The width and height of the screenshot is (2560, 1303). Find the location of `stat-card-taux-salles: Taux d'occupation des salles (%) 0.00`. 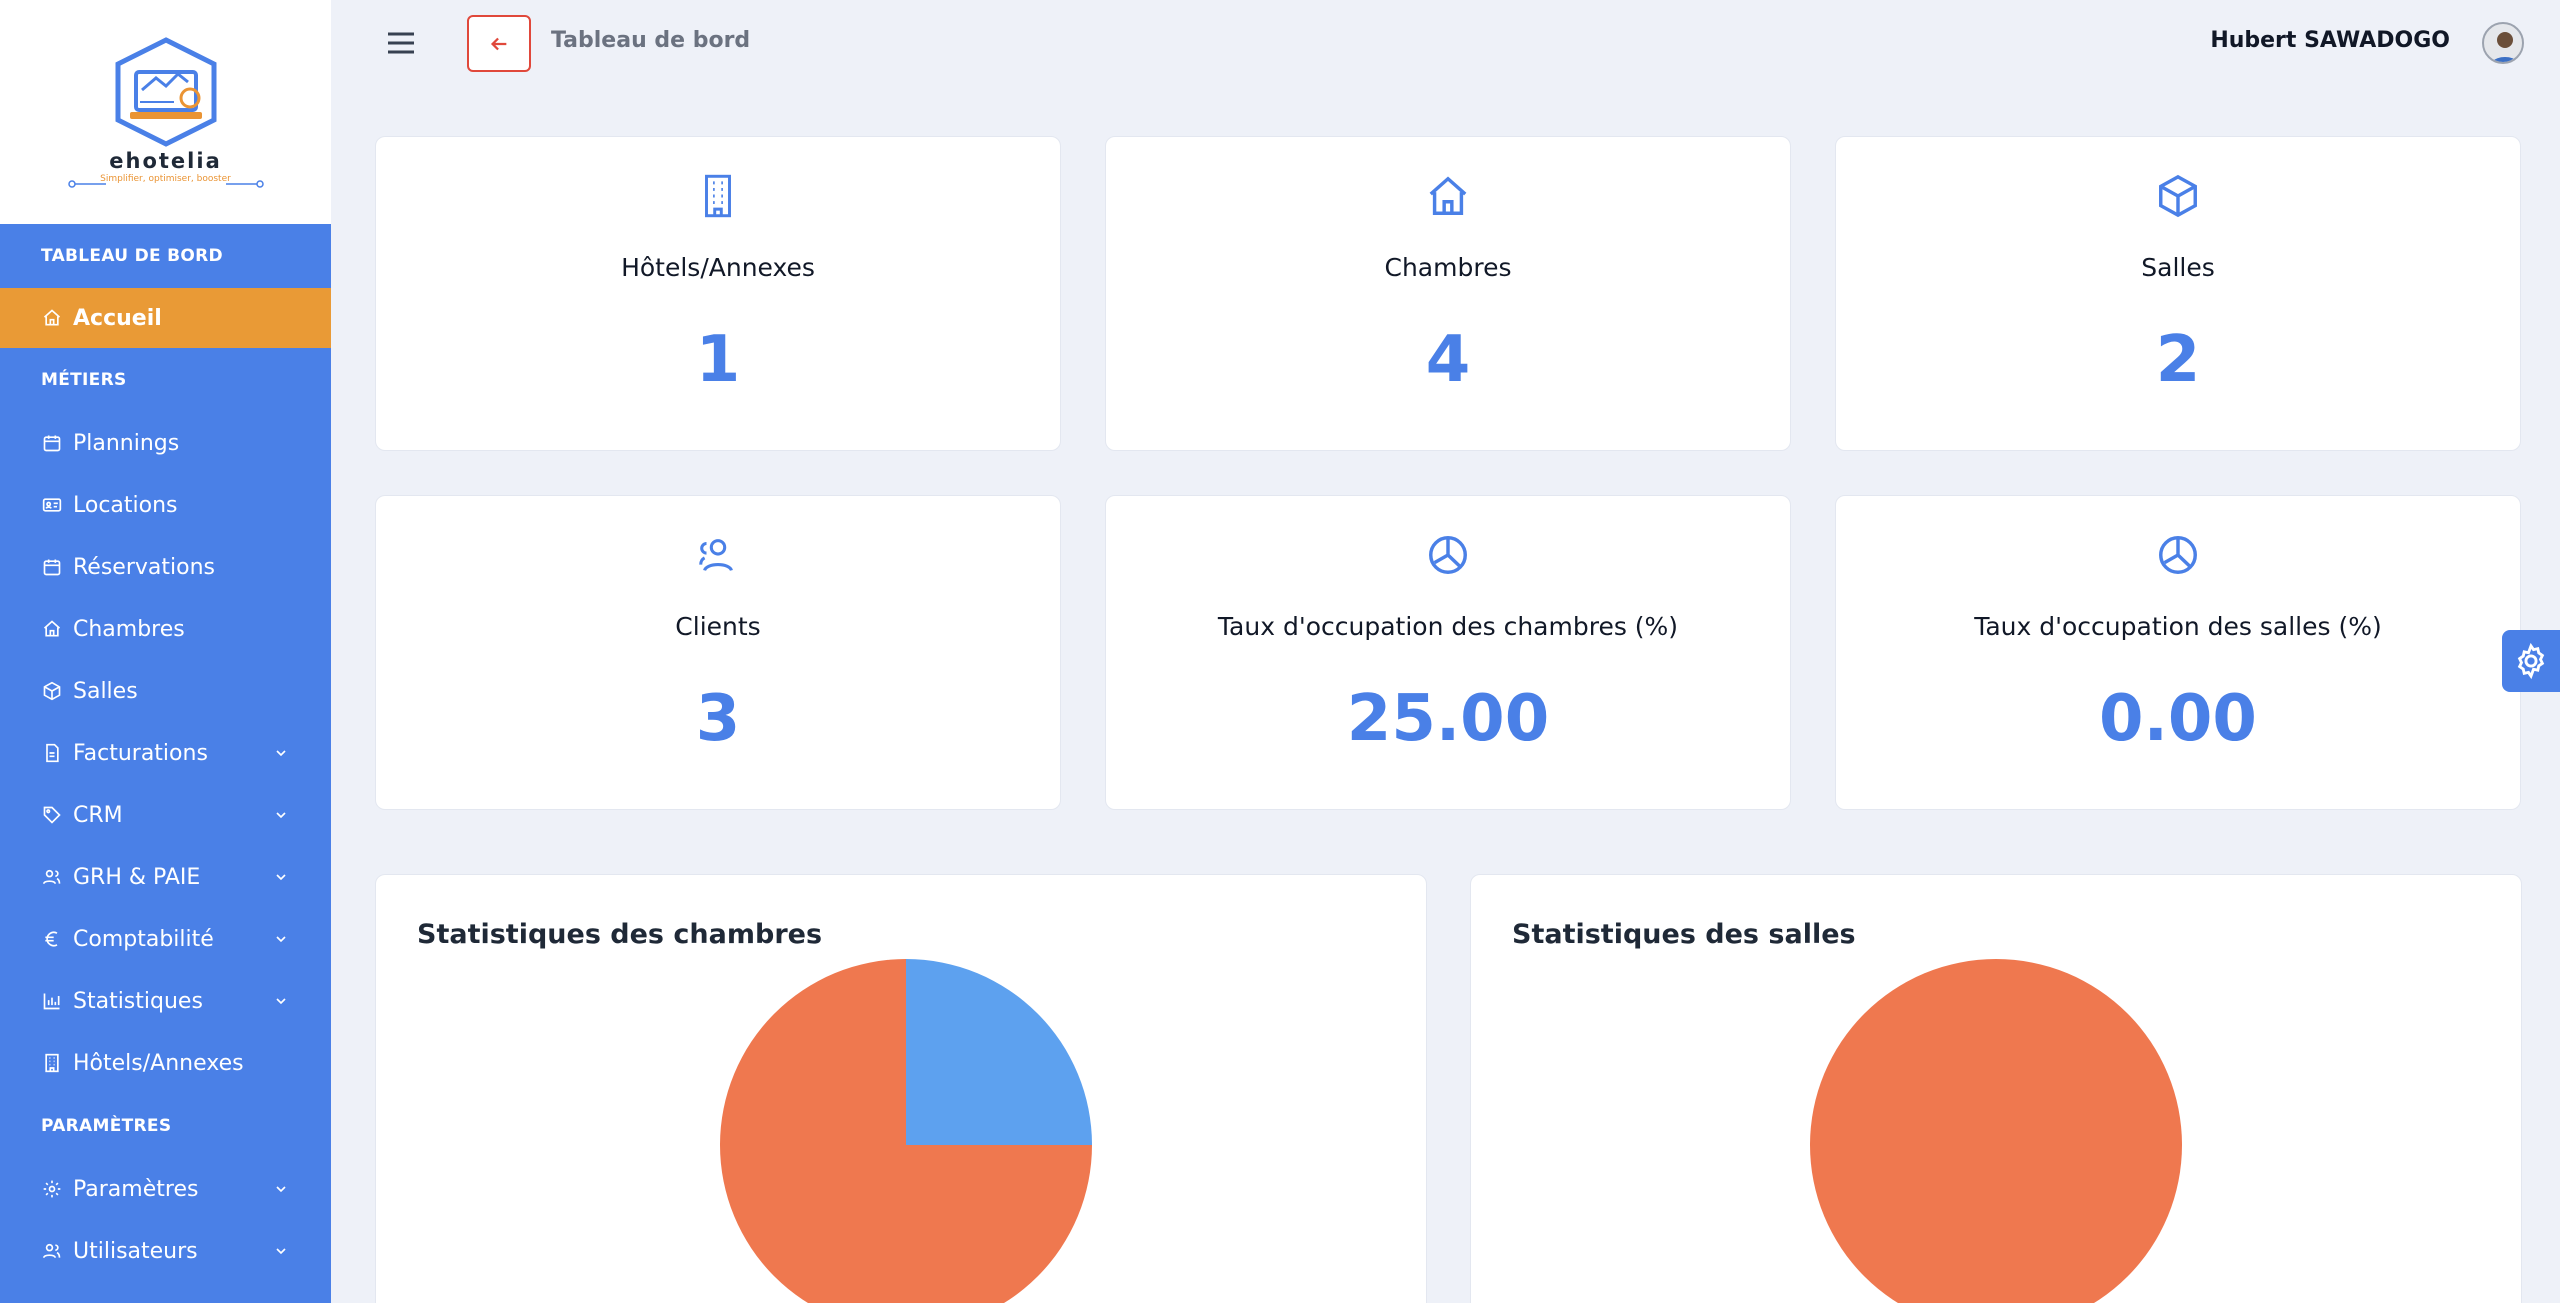

stat-card-taux-salles: Taux d'occupation des salles (%) 0.00 is located at coordinates (2178, 652).